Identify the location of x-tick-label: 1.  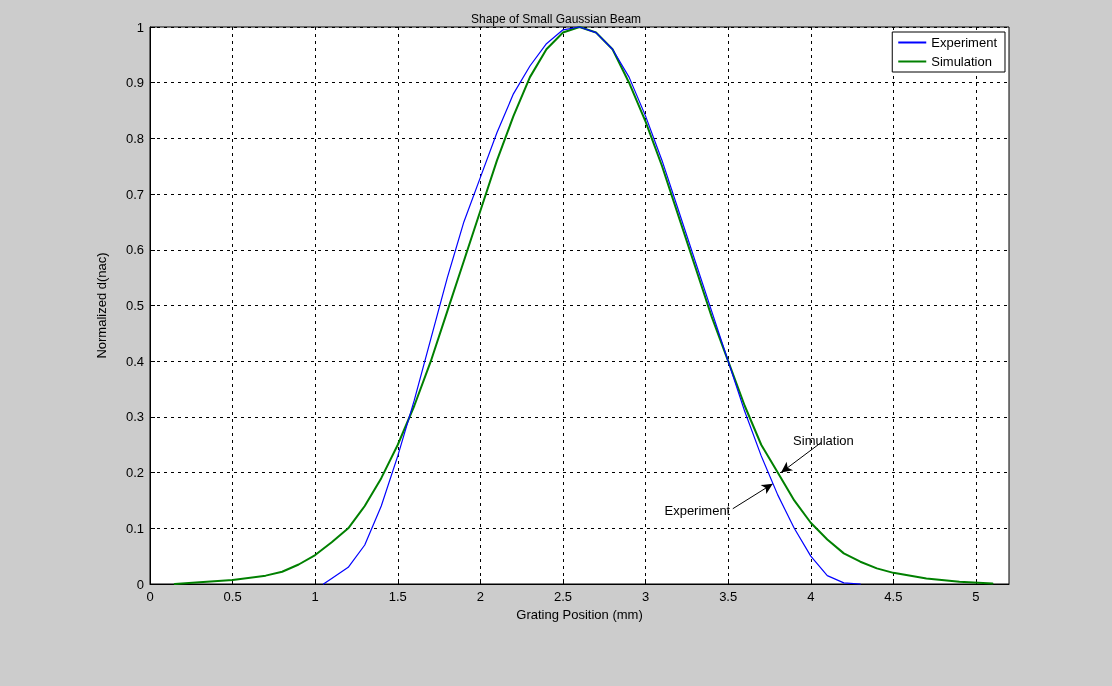
(315, 596).